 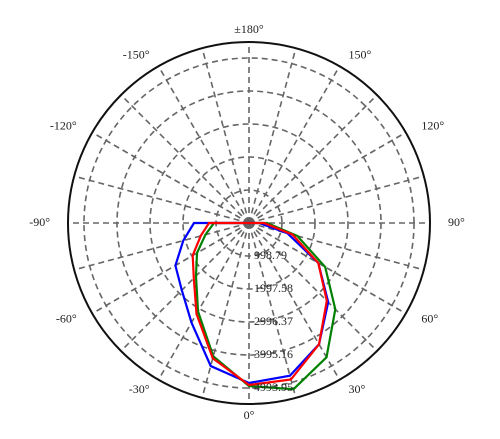 What do you see at coordinates (39, 222) in the screenshot?
I see `theta-tick-label: -90°` at bounding box center [39, 222].